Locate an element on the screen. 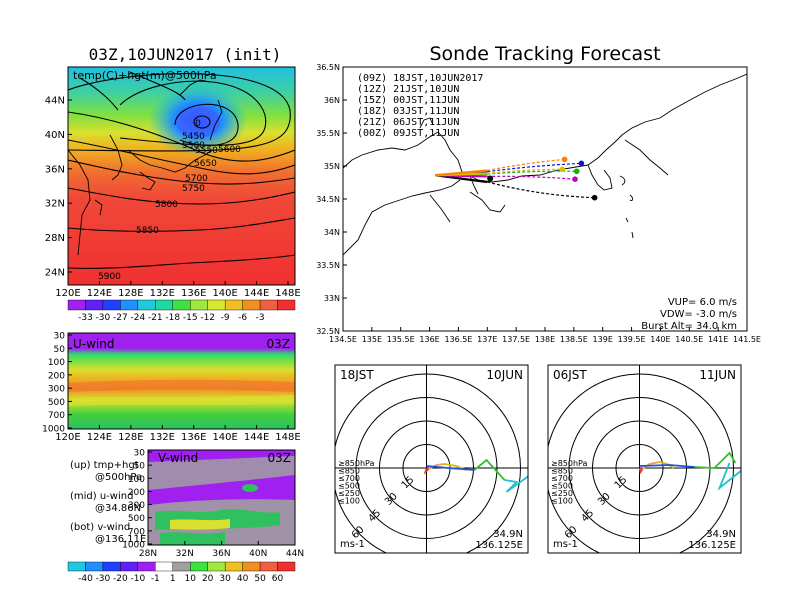 Image resolution: width=792 pixels, height=612 pixels. colorbar-tick: -3 is located at coordinates (260, 318).